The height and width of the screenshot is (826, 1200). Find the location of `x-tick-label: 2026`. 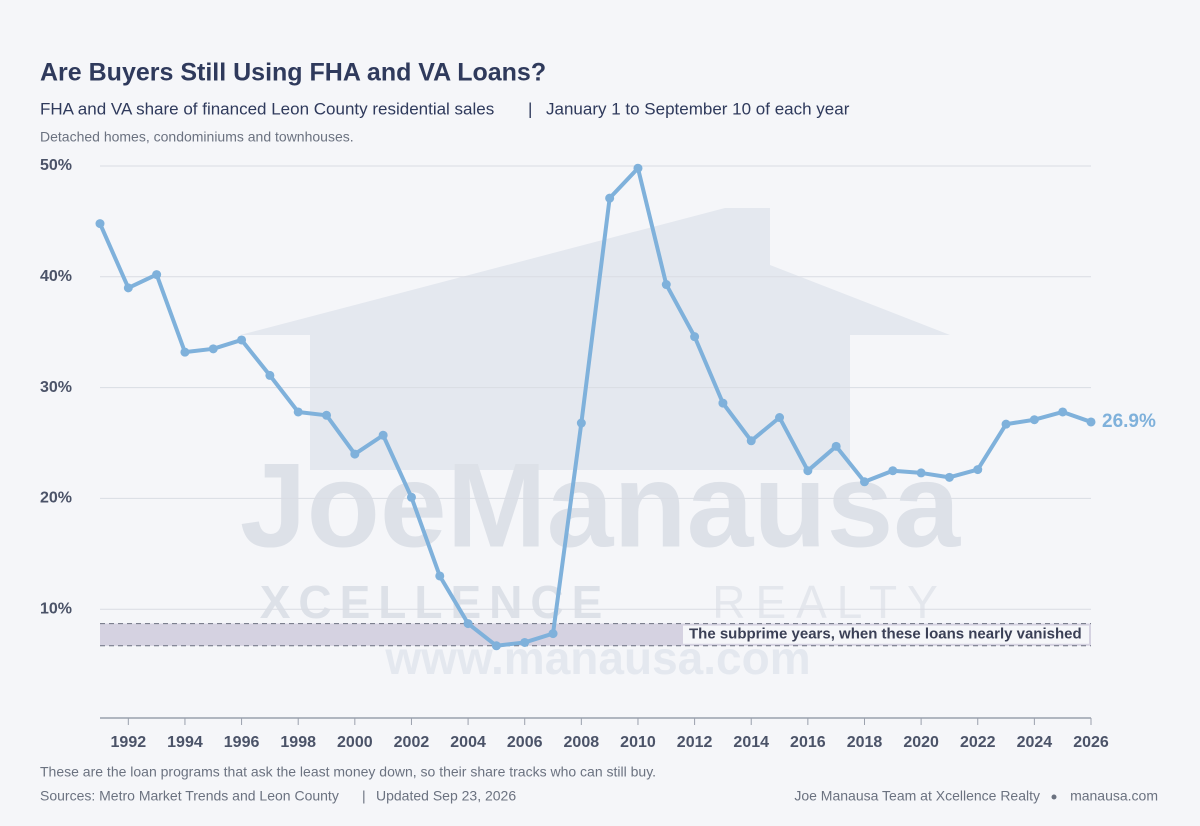

x-tick-label: 2026 is located at coordinates (1091, 742).